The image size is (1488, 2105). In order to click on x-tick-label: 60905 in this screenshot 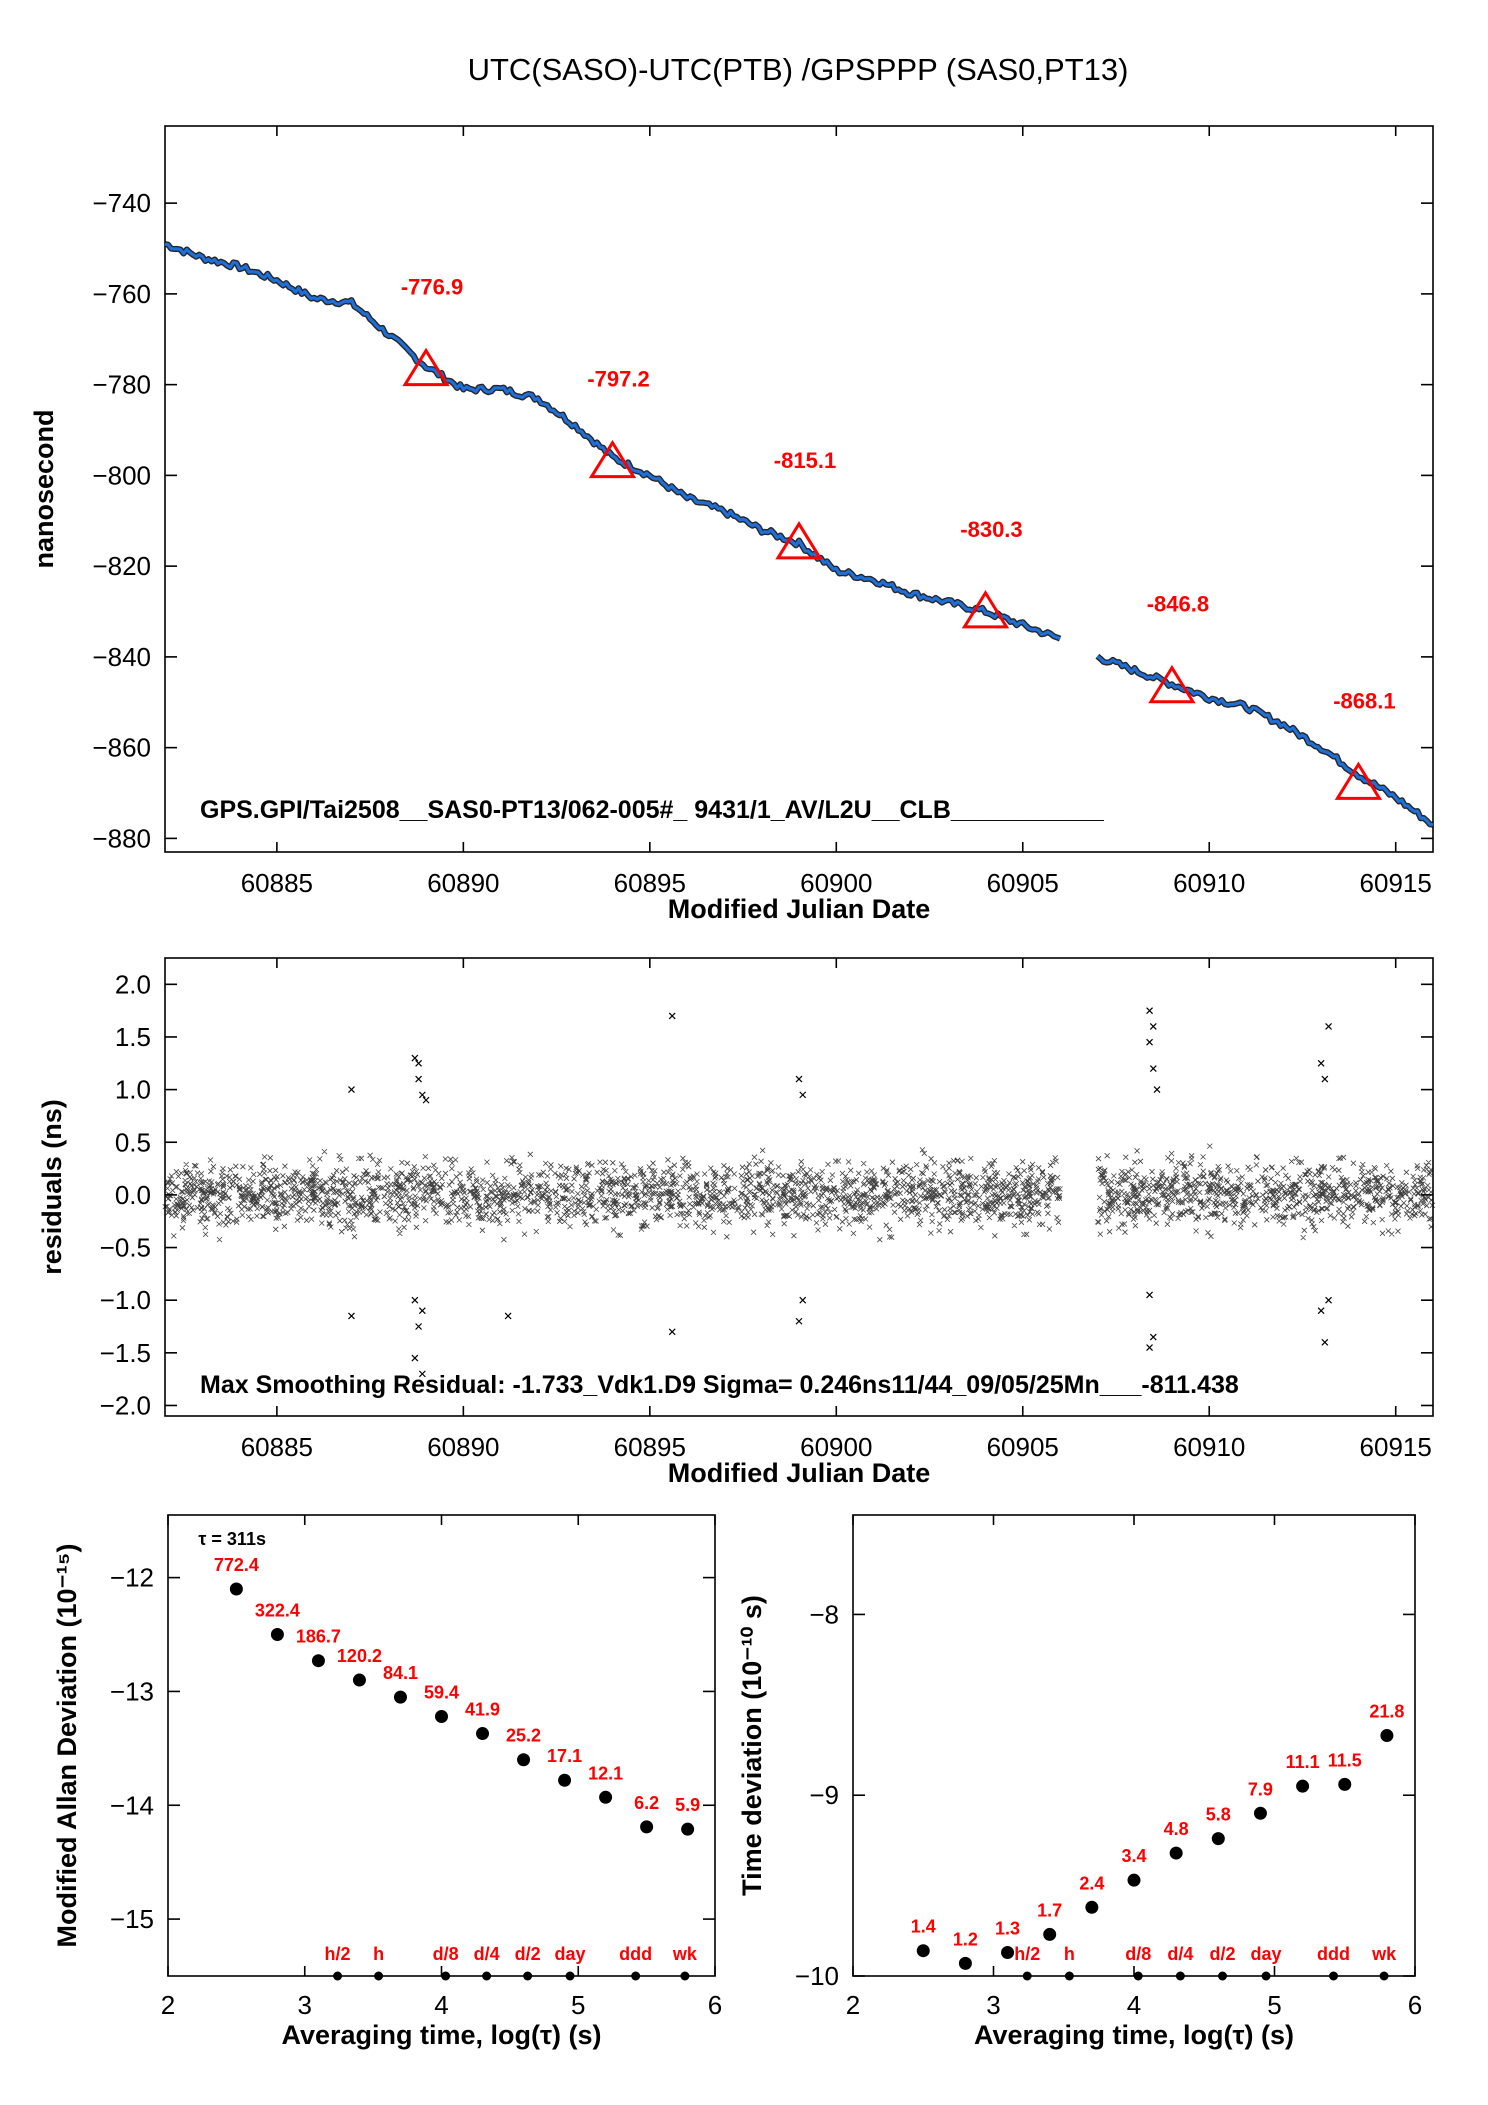, I will do `click(1023, 1447)`.